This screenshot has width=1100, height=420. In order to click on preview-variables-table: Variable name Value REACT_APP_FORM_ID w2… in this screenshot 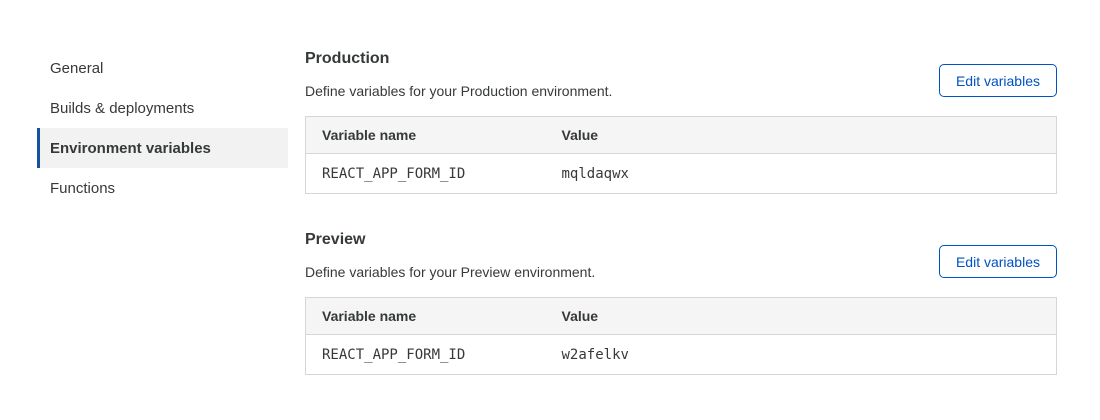, I will do `click(681, 336)`.